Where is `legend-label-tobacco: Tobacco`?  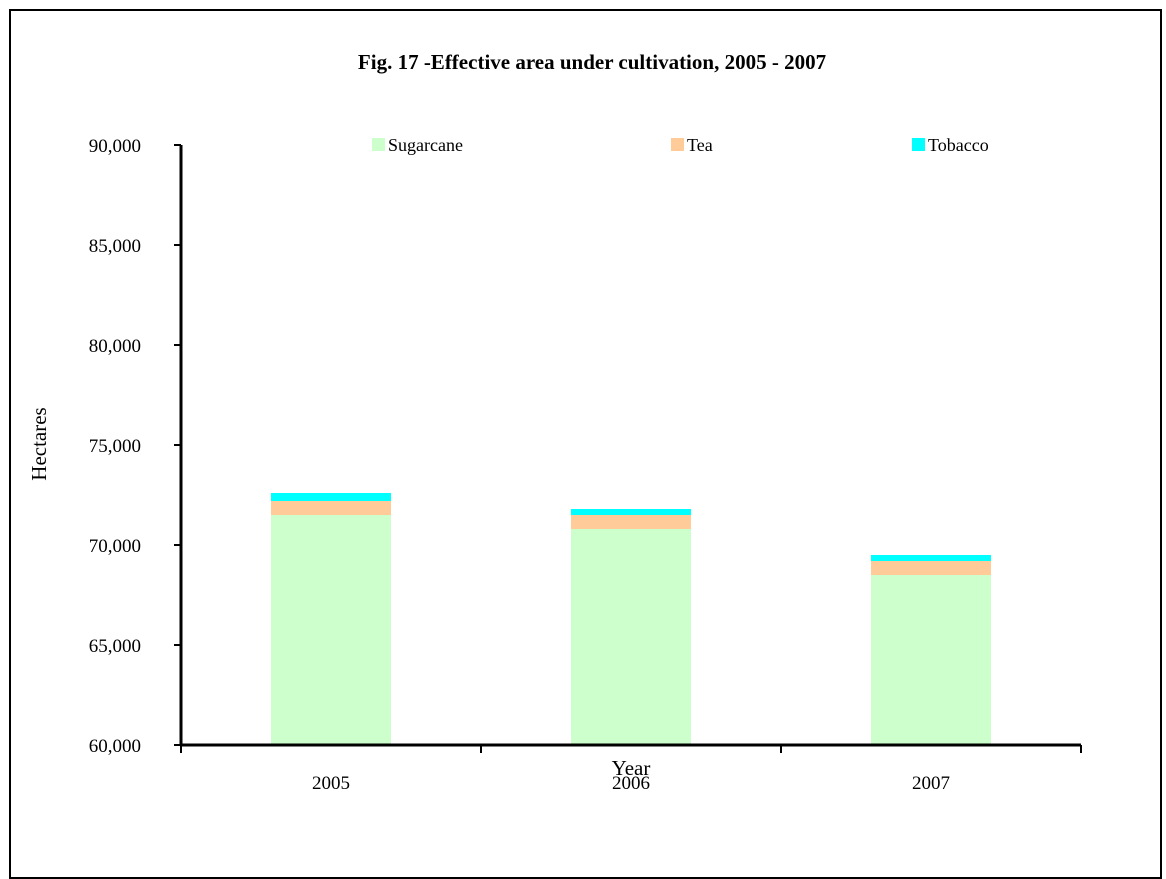
legend-label-tobacco: Tobacco is located at coordinates (958, 145).